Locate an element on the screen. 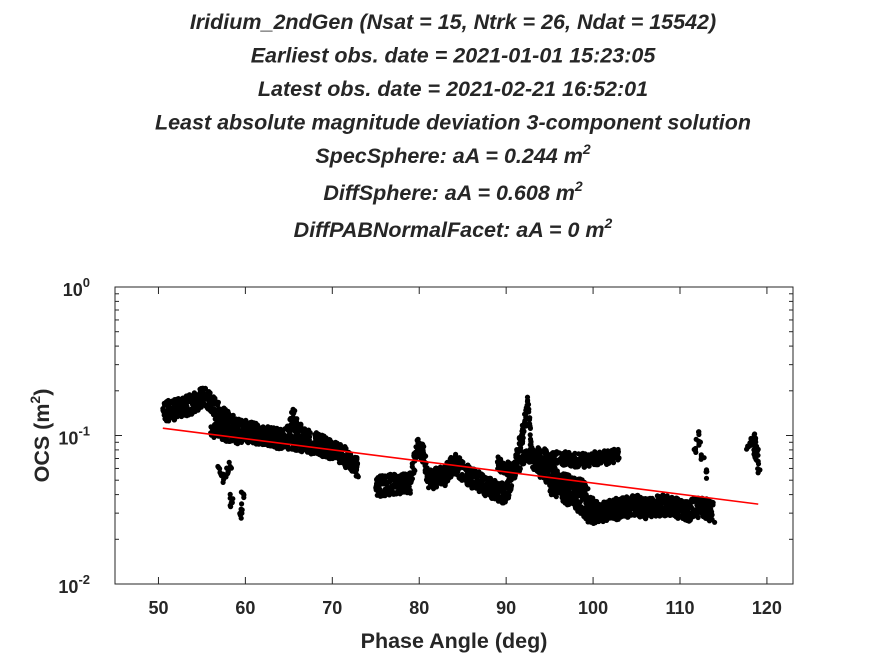 This screenshot has width=875, height=656. x-axis-label: Phase Angle (deg) is located at coordinates (454, 641).